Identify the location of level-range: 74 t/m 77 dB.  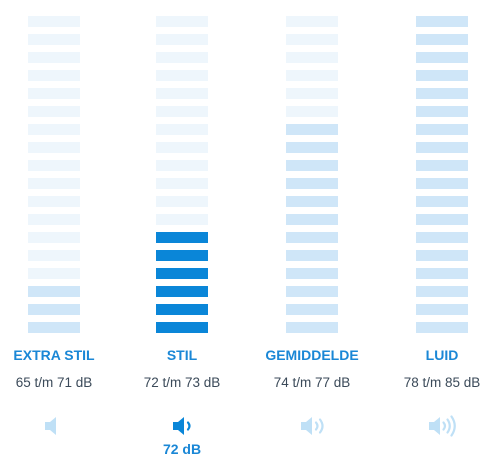
(312, 382).